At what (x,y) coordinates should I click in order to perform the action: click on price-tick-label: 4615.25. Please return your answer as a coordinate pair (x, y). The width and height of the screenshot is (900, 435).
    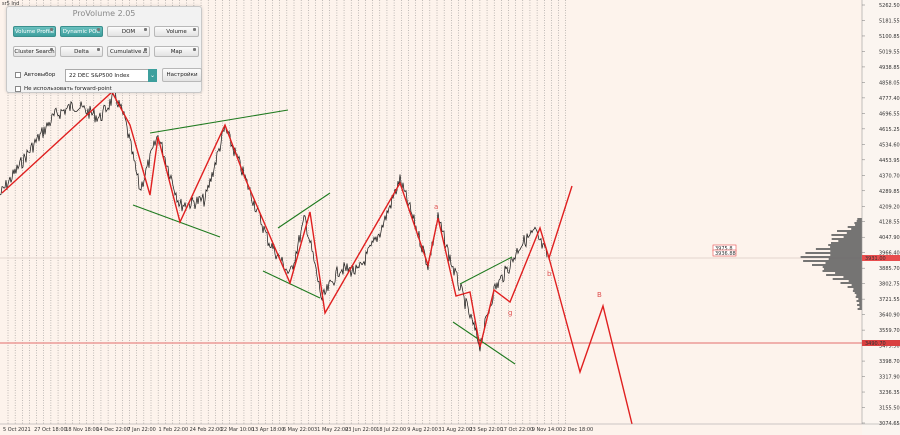
    Looking at the image, I should click on (889, 130).